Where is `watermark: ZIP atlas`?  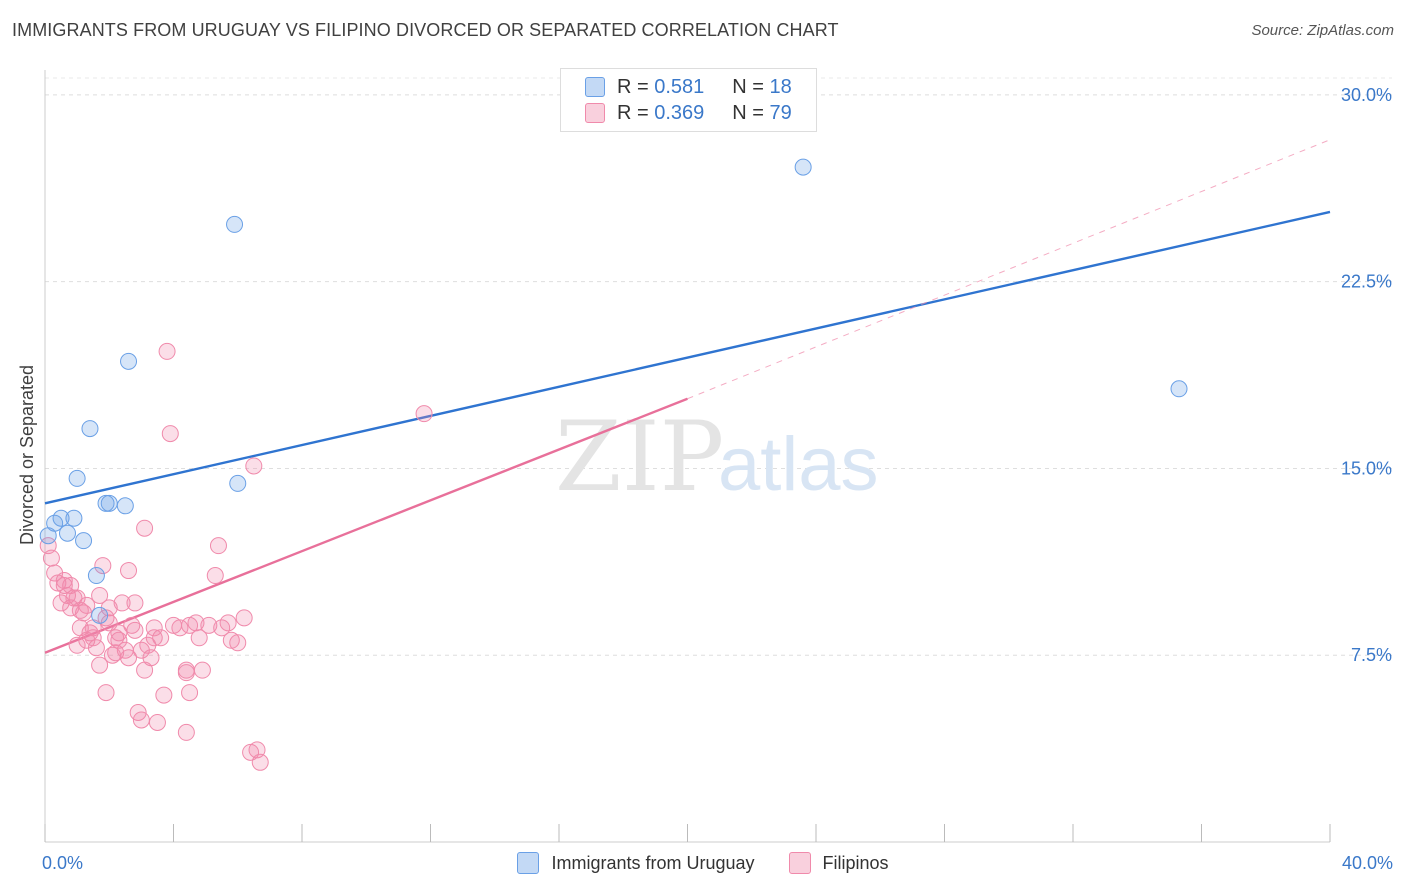
watermark: ZIP atlas is located at coordinates (717, 457).